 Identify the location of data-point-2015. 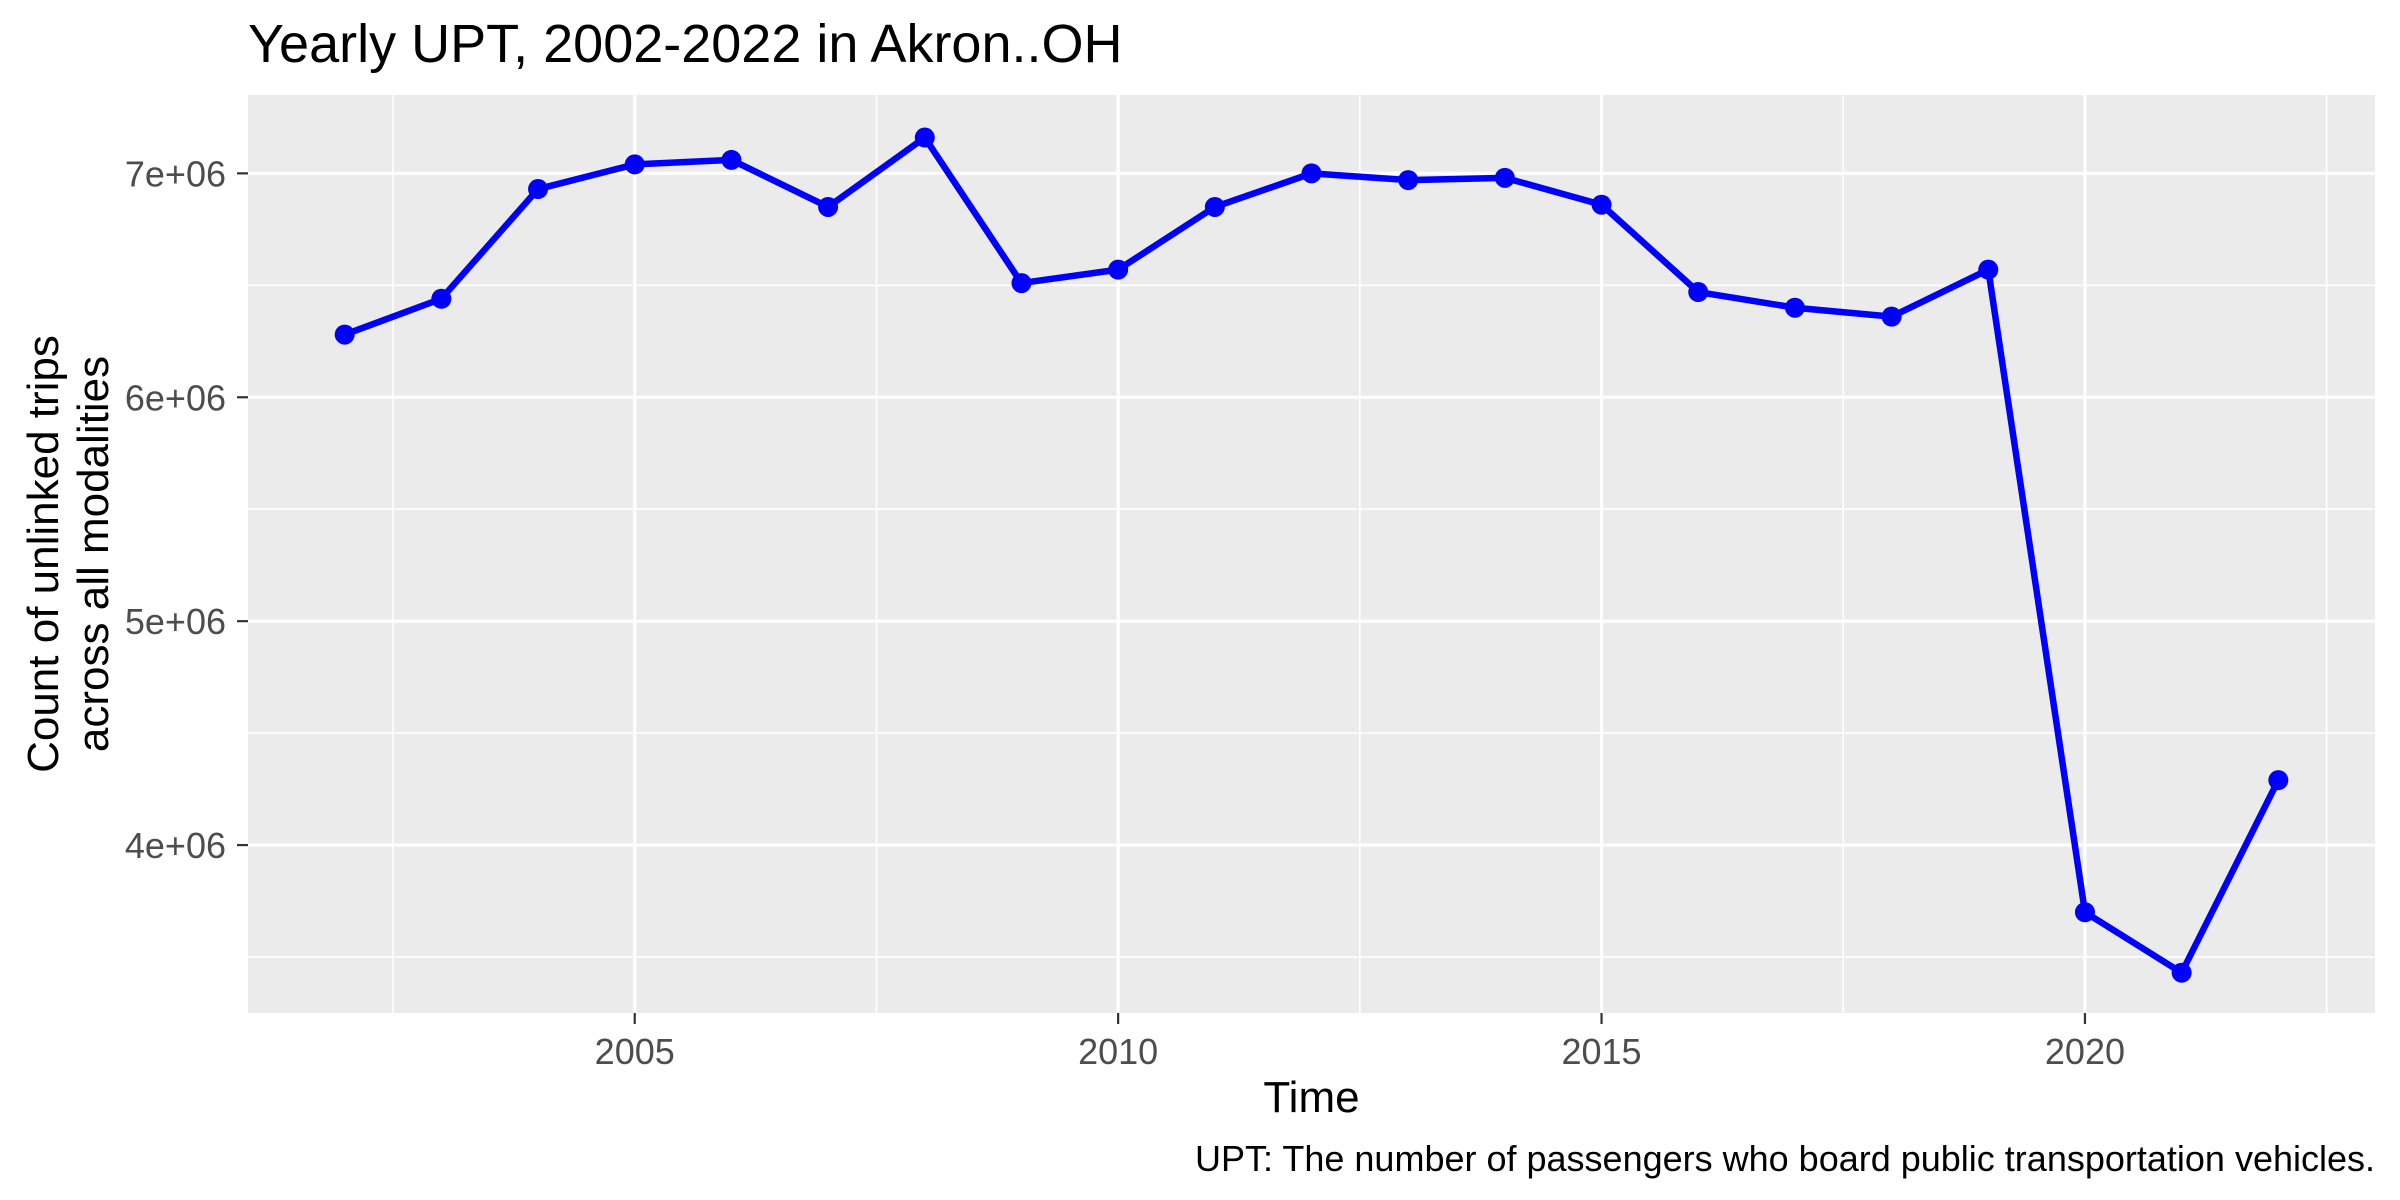
(1601, 204).